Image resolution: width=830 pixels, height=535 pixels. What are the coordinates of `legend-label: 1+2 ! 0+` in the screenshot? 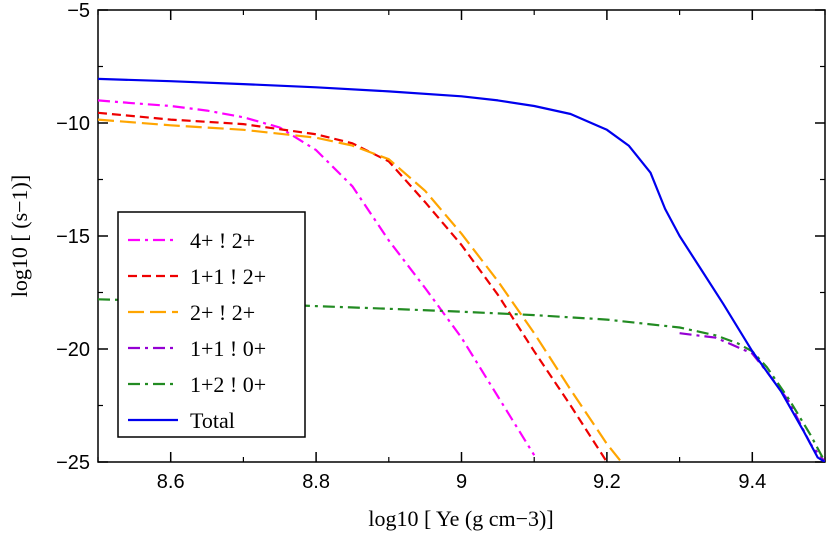 It's located at (228, 384).